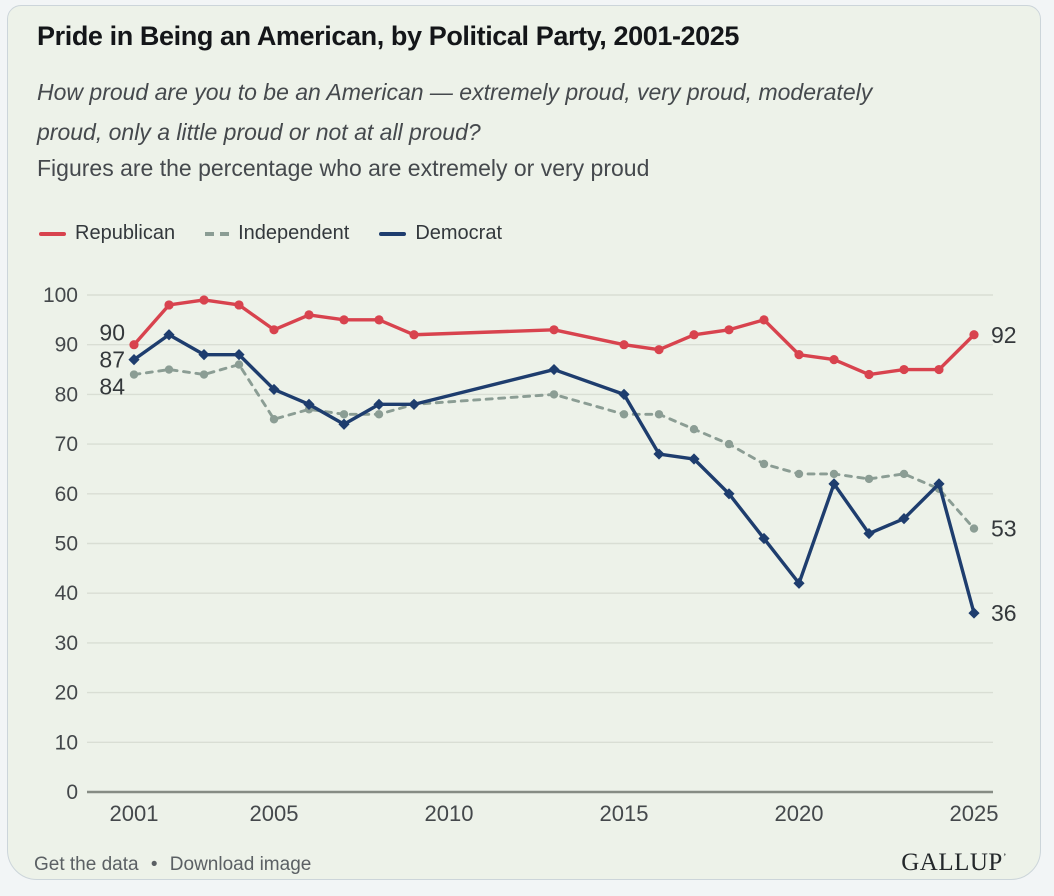  Describe the element at coordinates (459, 233) in the screenshot. I see `legend-label-democrat: Democrat` at that location.